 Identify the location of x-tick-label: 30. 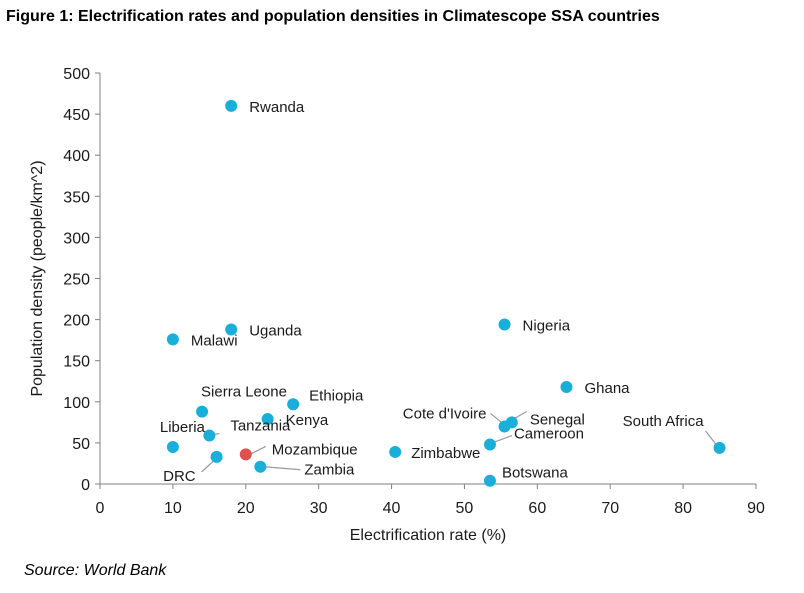
(319, 508).